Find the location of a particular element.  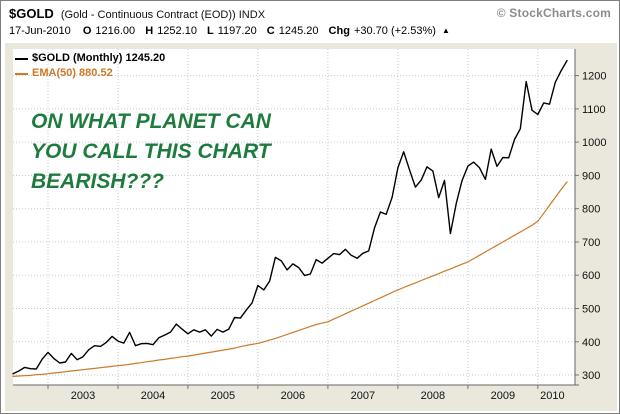

svg-text: 300 is located at coordinates (591, 376).